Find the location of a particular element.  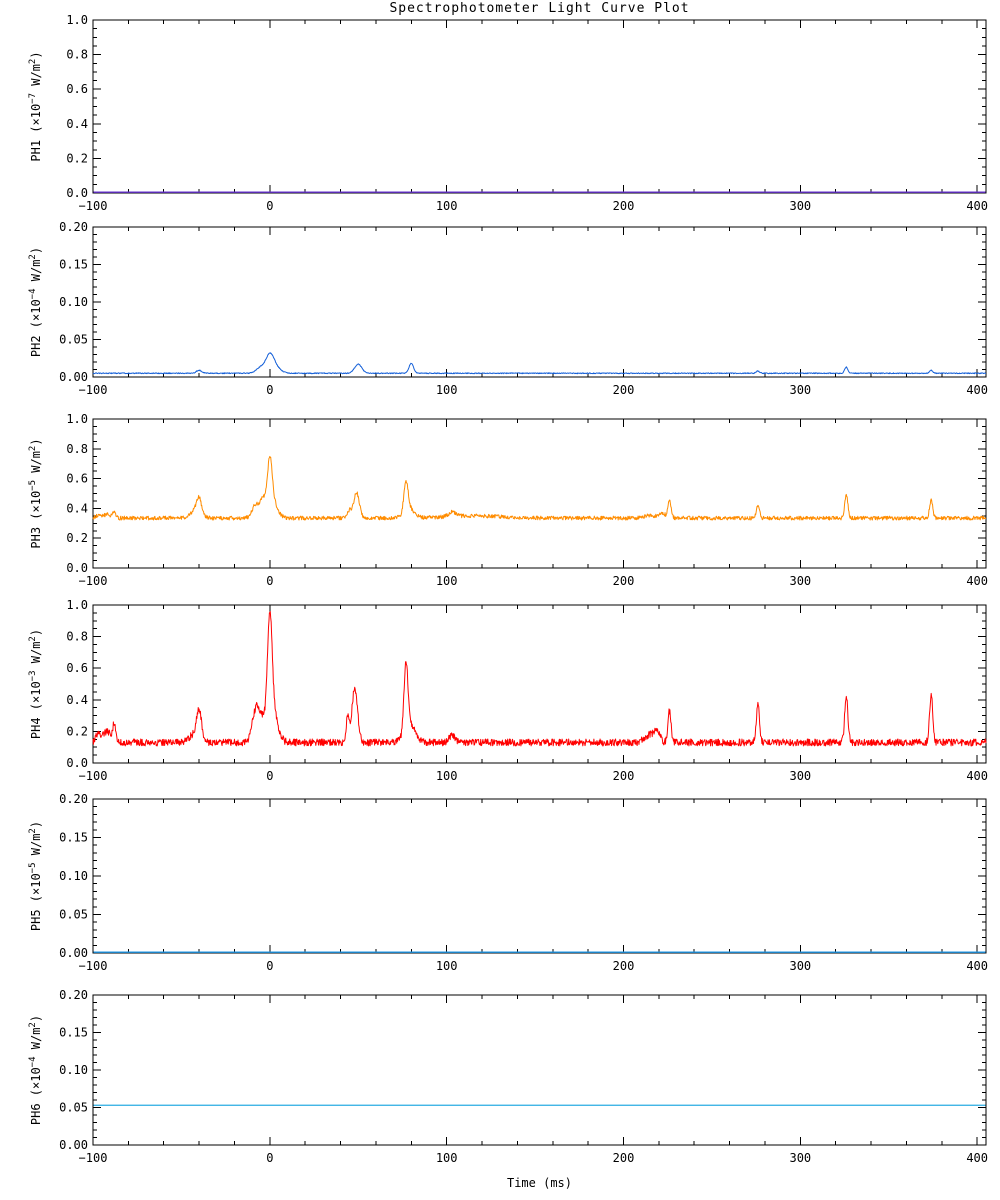

y-axis-label-PH4: PH4 (×10−3 W/m2) is located at coordinates (35, 684).